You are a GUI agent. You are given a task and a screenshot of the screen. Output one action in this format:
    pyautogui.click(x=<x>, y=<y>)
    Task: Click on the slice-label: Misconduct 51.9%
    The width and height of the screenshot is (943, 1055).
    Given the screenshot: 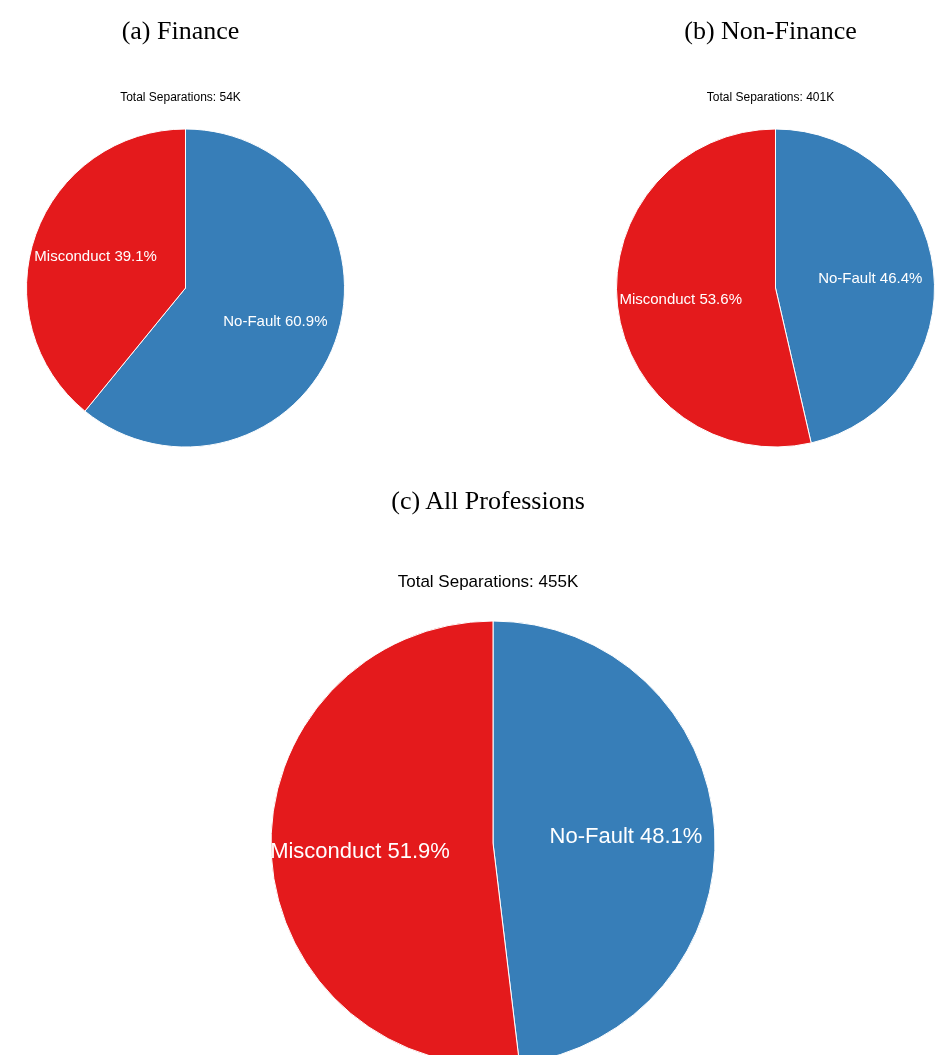 What is the action you would take?
    pyautogui.click(x=360, y=851)
    